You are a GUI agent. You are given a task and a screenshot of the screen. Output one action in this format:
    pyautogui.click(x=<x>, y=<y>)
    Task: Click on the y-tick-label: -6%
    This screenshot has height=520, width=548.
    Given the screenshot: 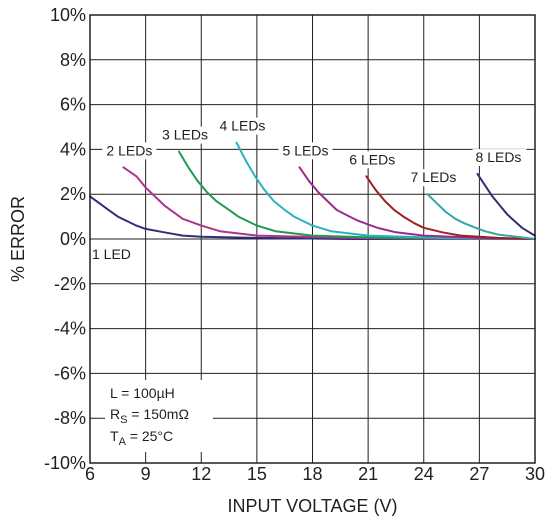 What is the action you would take?
    pyautogui.click(x=70, y=373)
    